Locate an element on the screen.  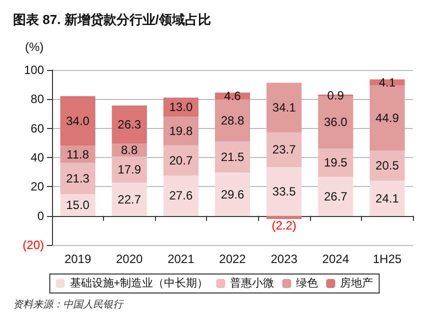
data-label: 29.6 is located at coordinates (232, 194).